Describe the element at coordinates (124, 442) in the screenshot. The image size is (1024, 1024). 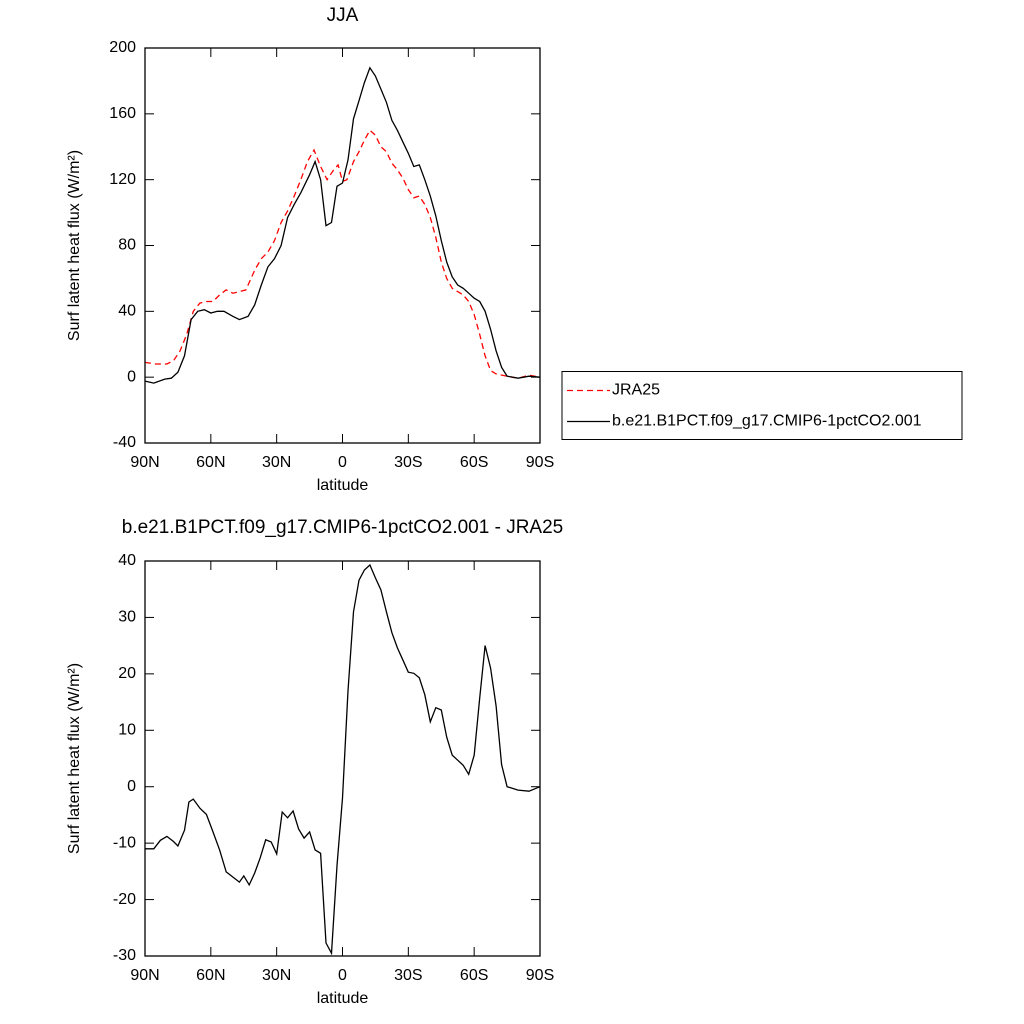
I see `y-tick-label: -40` at that location.